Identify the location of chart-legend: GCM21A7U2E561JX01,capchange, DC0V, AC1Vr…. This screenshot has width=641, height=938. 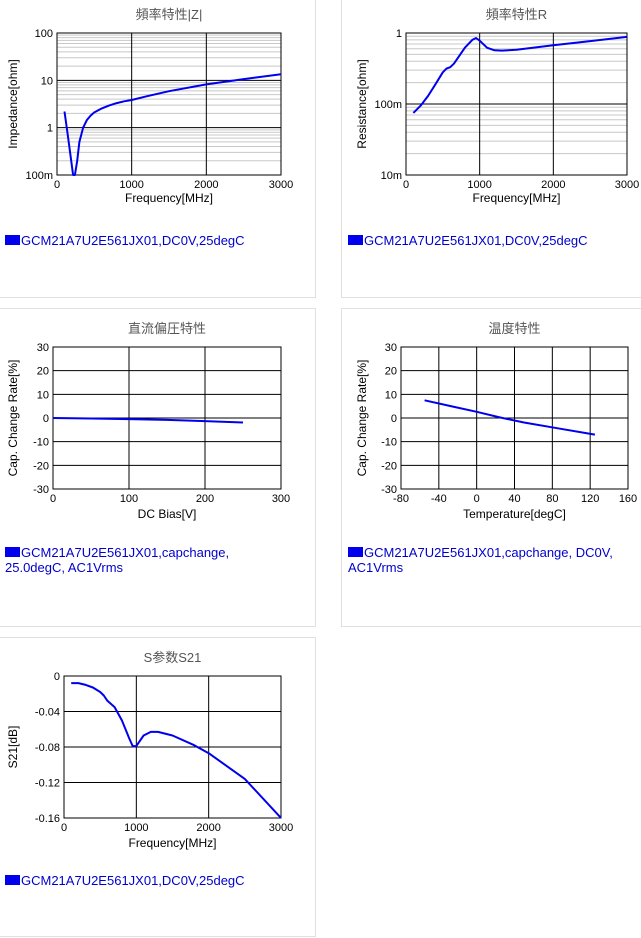
(490, 560).